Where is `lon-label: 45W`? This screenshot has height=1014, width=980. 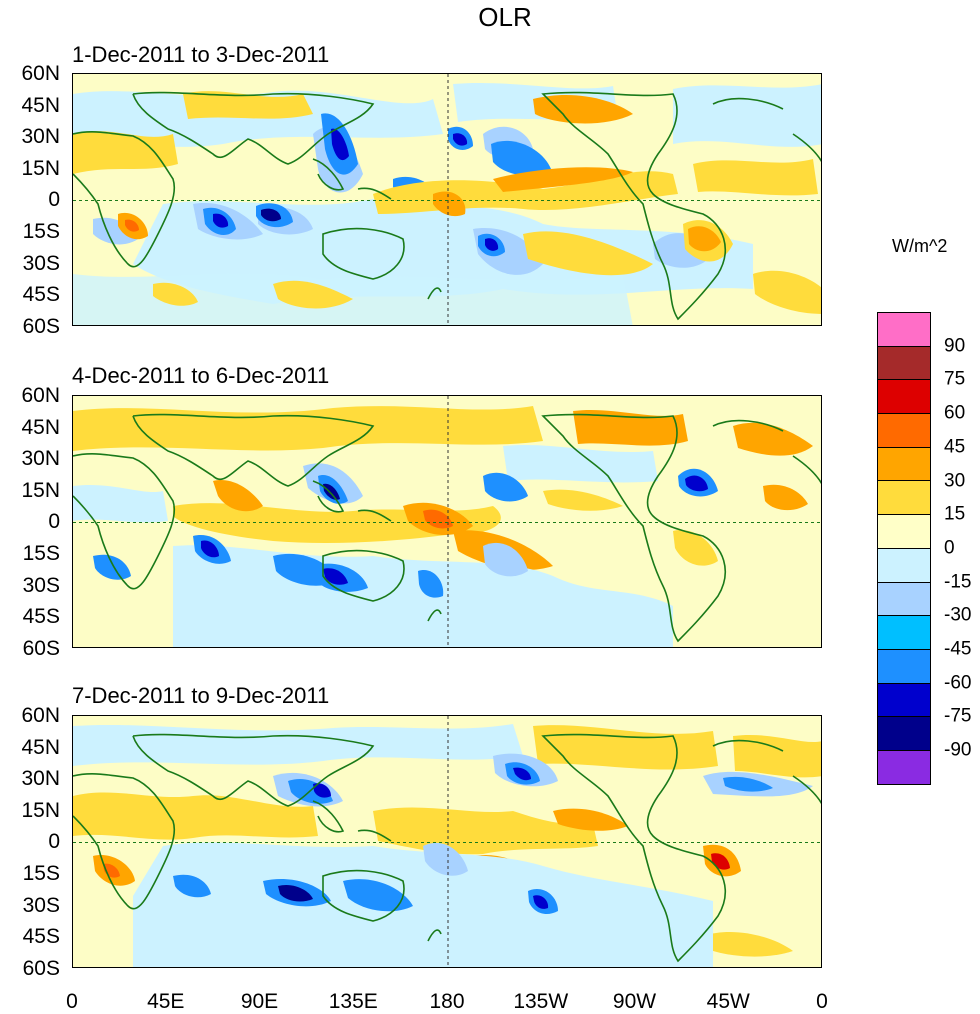
lon-label: 45W is located at coordinates (728, 1001).